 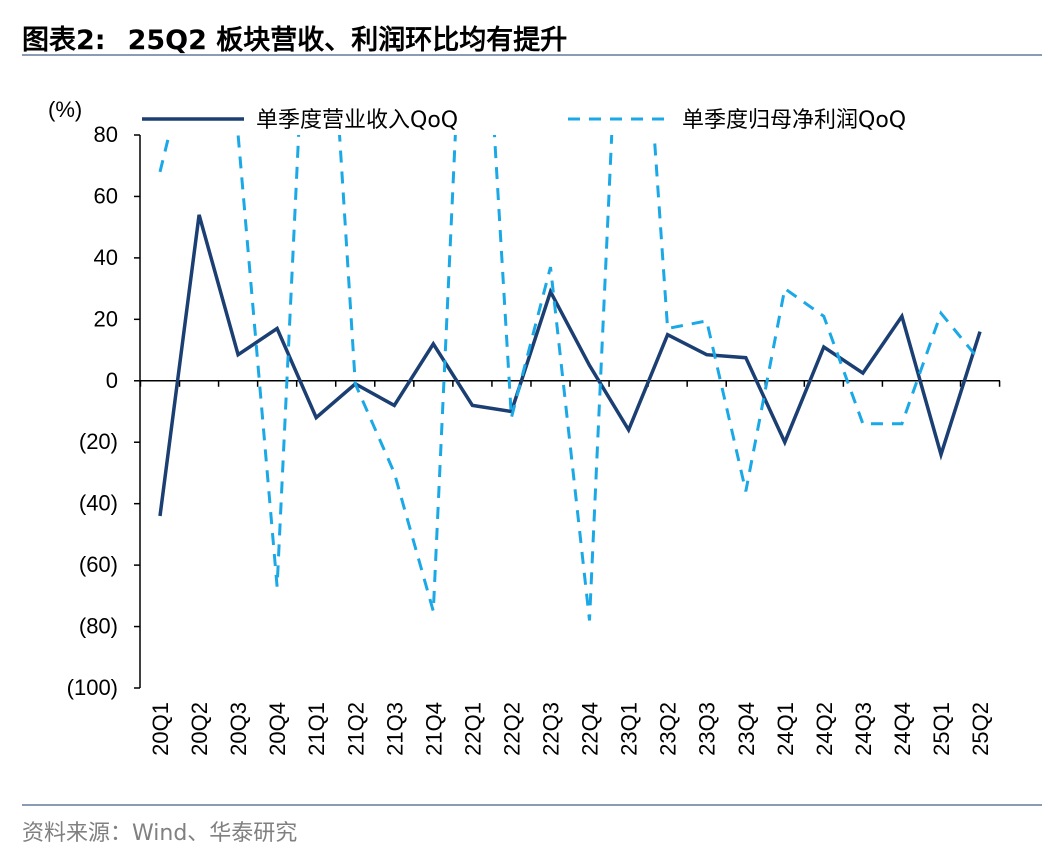 What do you see at coordinates (511, 729) in the screenshot?
I see `x-tick-label: 22Q2` at bounding box center [511, 729].